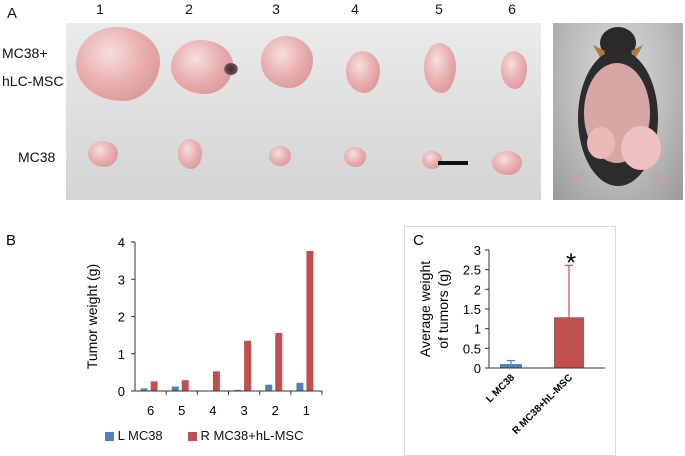  I want to click on legend: L MC38 R MC38+hL-MSC, so click(204, 435).